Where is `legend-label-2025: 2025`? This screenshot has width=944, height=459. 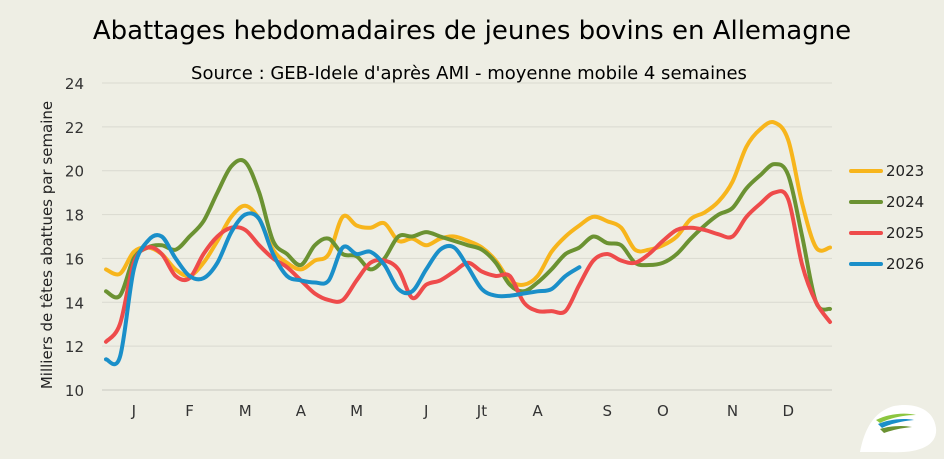 legend-label-2025: 2025 is located at coordinates (905, 233).